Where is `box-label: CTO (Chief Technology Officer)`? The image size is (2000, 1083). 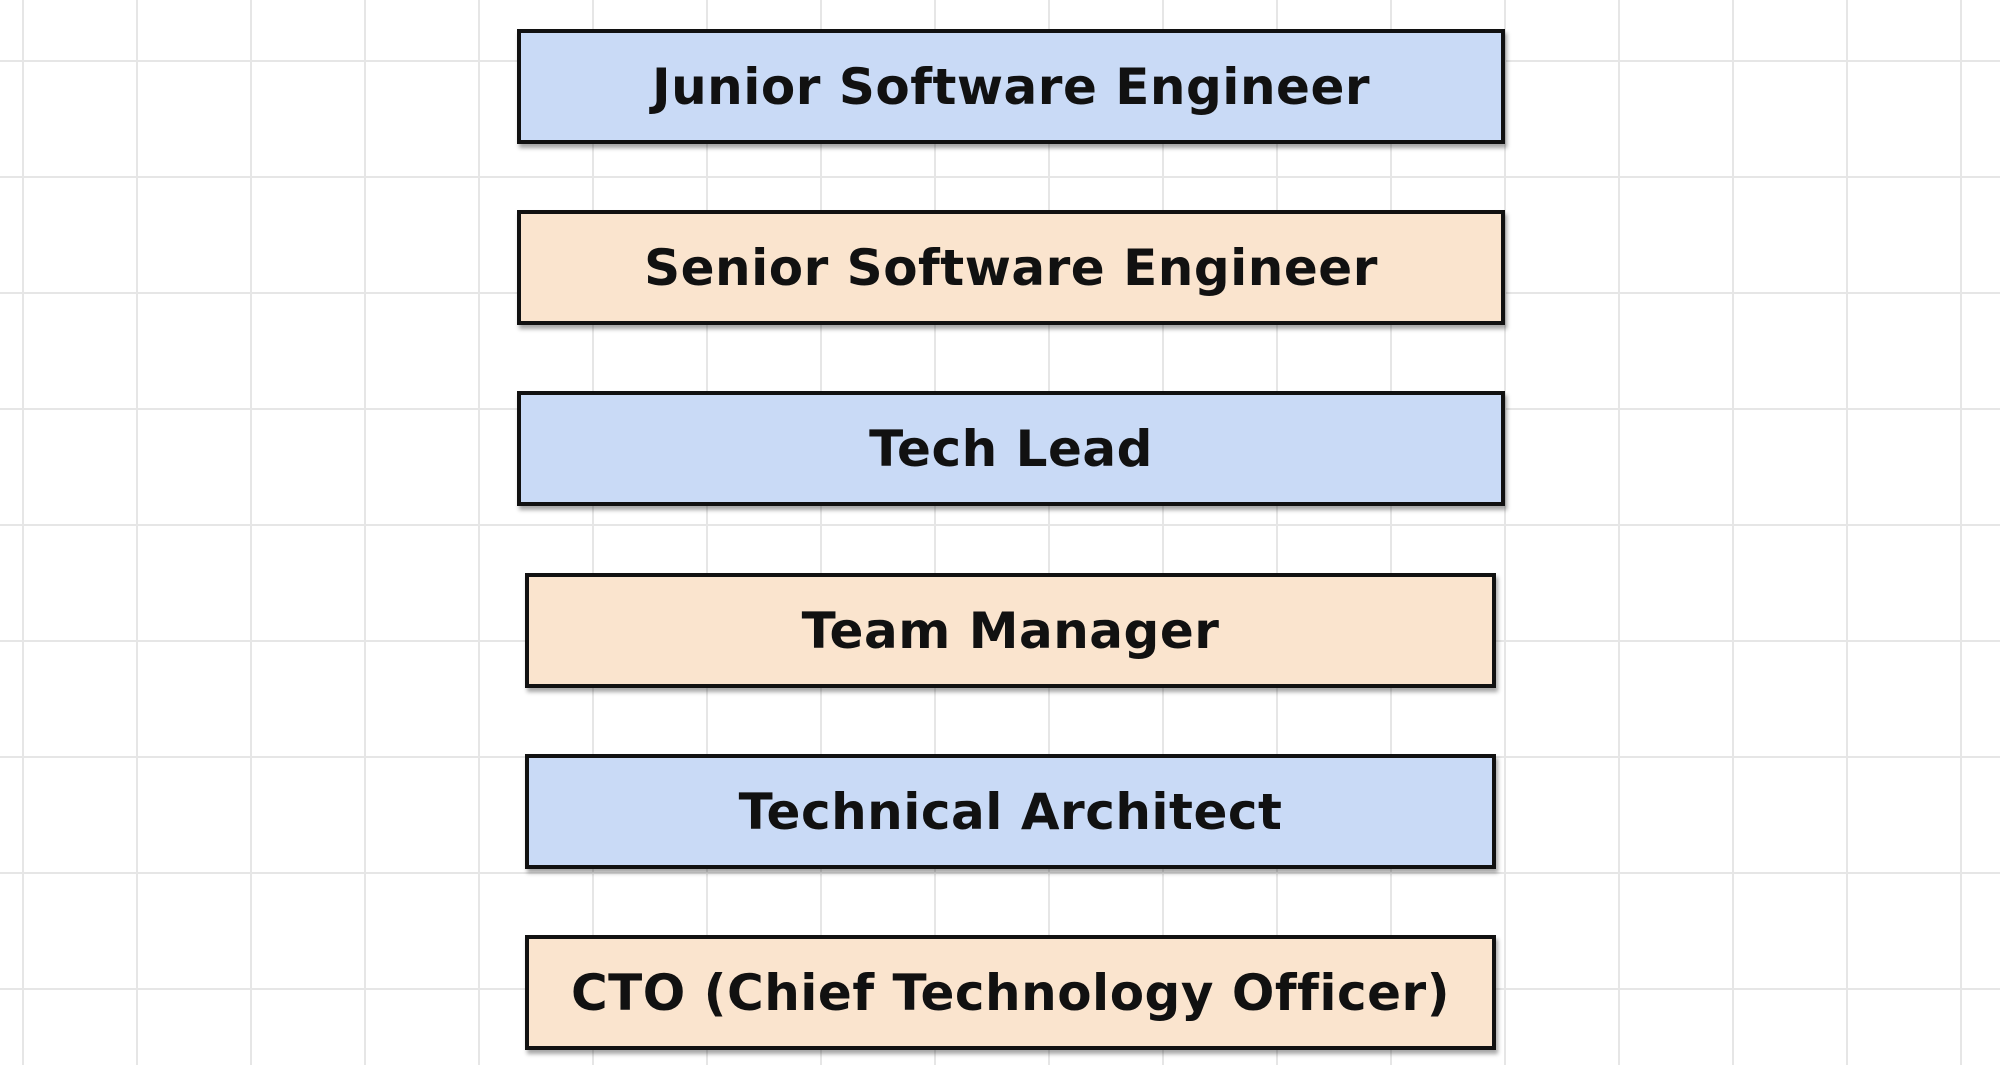
box-label: CTO (Chief Technology Officer) is located at coordinates (1010, 992).